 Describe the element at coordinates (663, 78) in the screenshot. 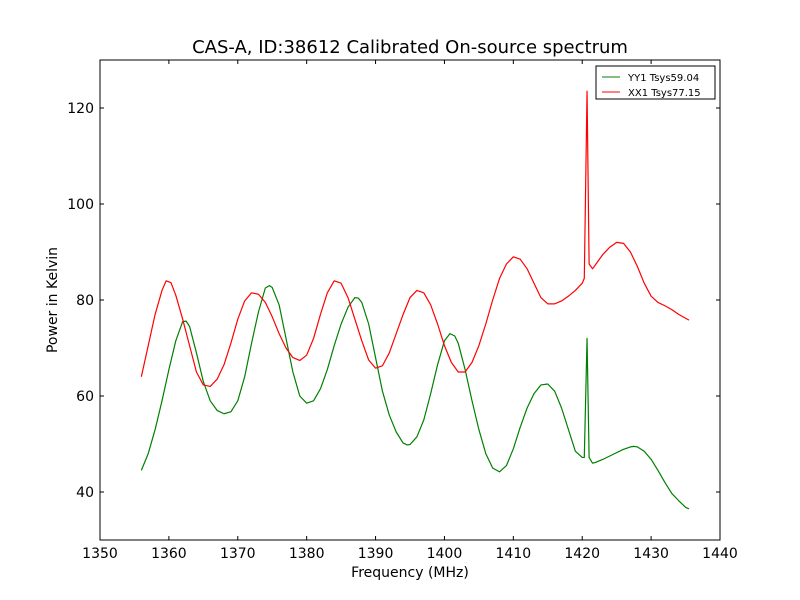

I see `legend-entry-yy1: YY1 Tsys59.04` at that location.